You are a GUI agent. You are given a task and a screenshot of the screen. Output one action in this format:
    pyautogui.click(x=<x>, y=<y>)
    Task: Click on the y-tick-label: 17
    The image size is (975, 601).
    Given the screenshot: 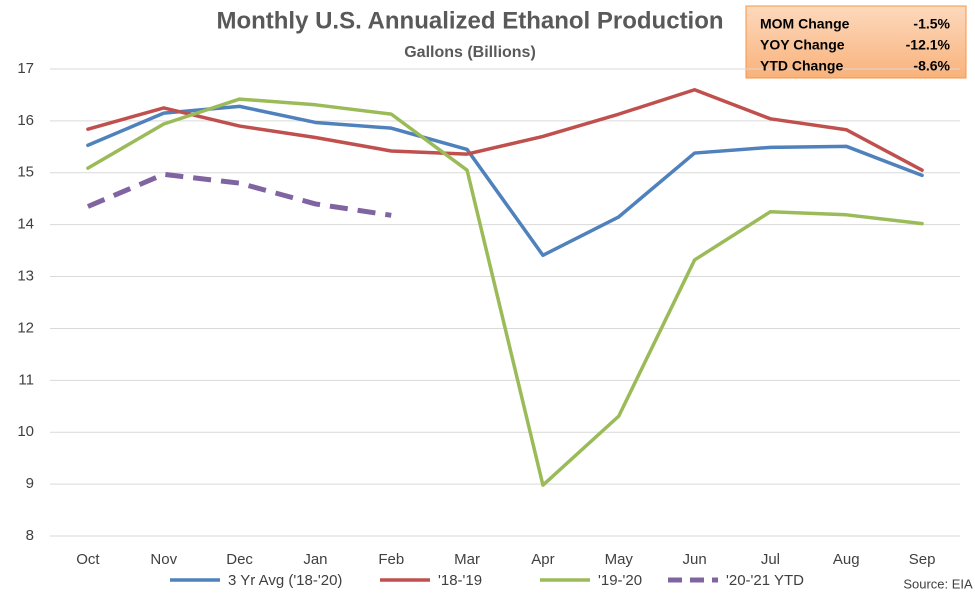 What is the action you would take?
    pyautogui.click(x=25, y=68)
    